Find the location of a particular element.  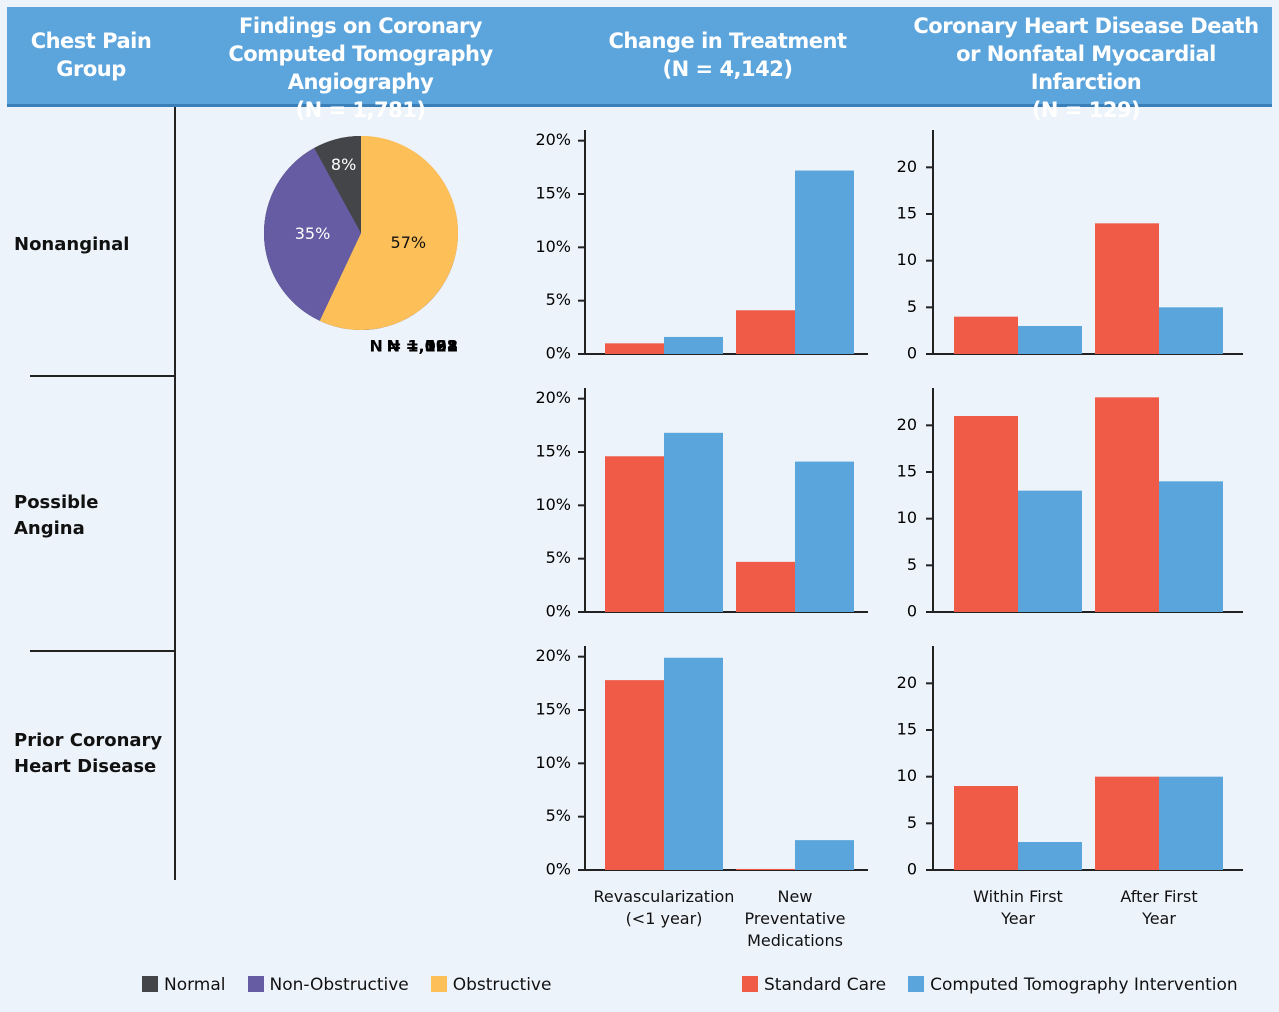

pie-label: 8% is located at coordinates (343, 164).